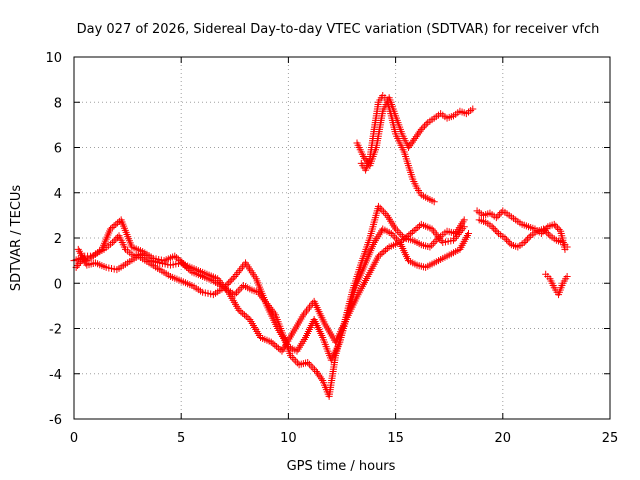 This screenshot has height=480, width=640. I want to click on trace-d-point, so click(434, 202).